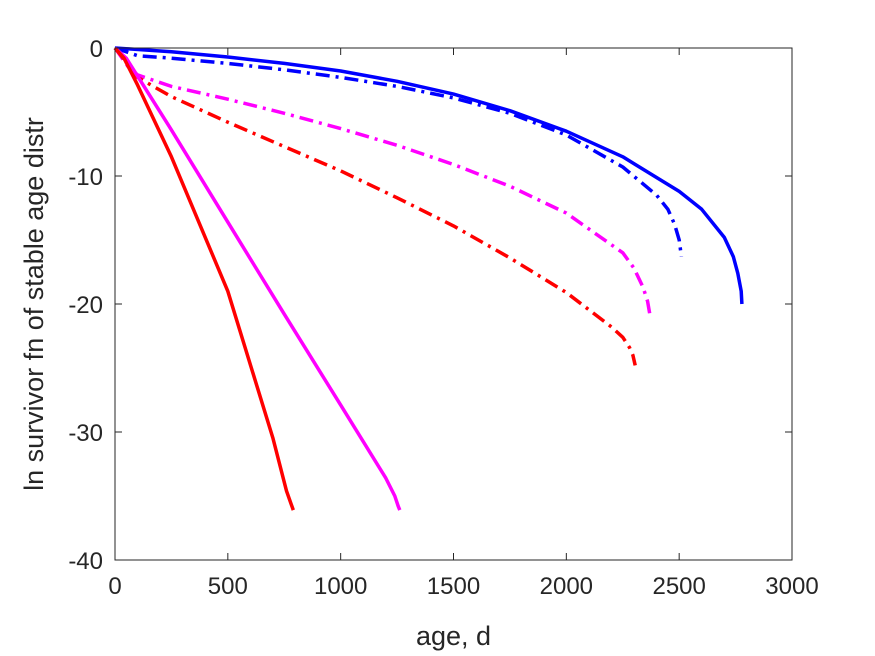 This screenshot has width=875, height=656. Describe the element at coordinates (340, 586) in the screenshot. I see `x-tick-label: 1000` at that location.